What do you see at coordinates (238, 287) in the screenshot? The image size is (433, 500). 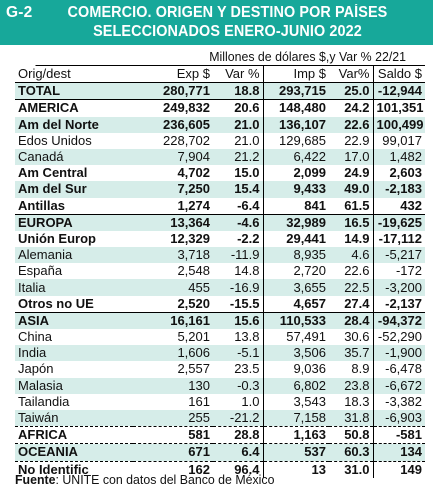 I see `row-exp-var: -16.9` at bounding box center [238, 287].